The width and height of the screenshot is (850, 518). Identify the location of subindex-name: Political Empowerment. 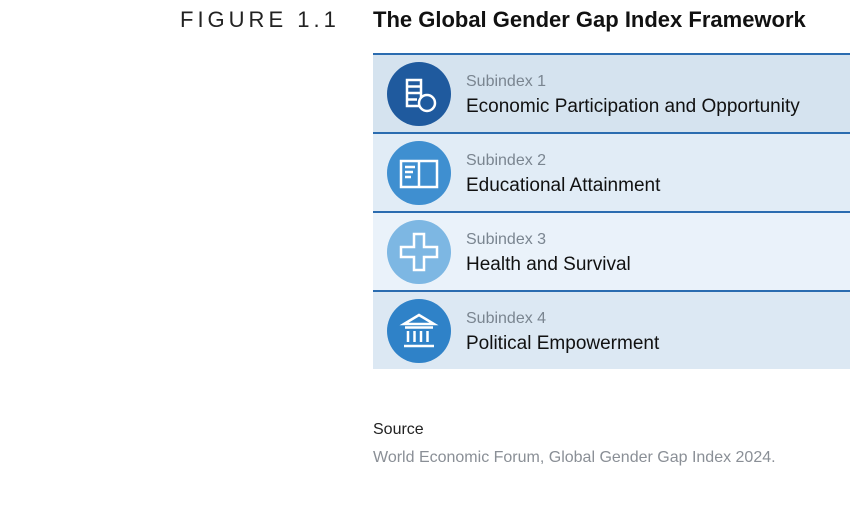
(563, 343).